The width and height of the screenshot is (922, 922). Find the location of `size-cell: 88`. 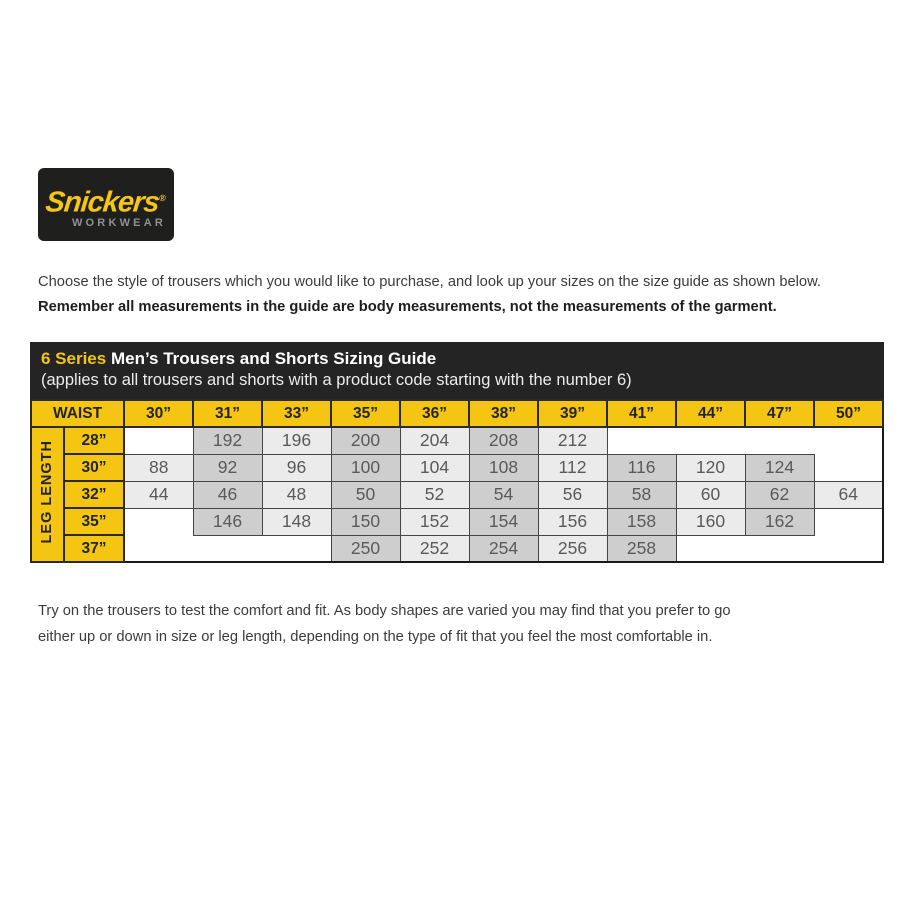

size-cell: 88 is located at coordinates (158, 467).